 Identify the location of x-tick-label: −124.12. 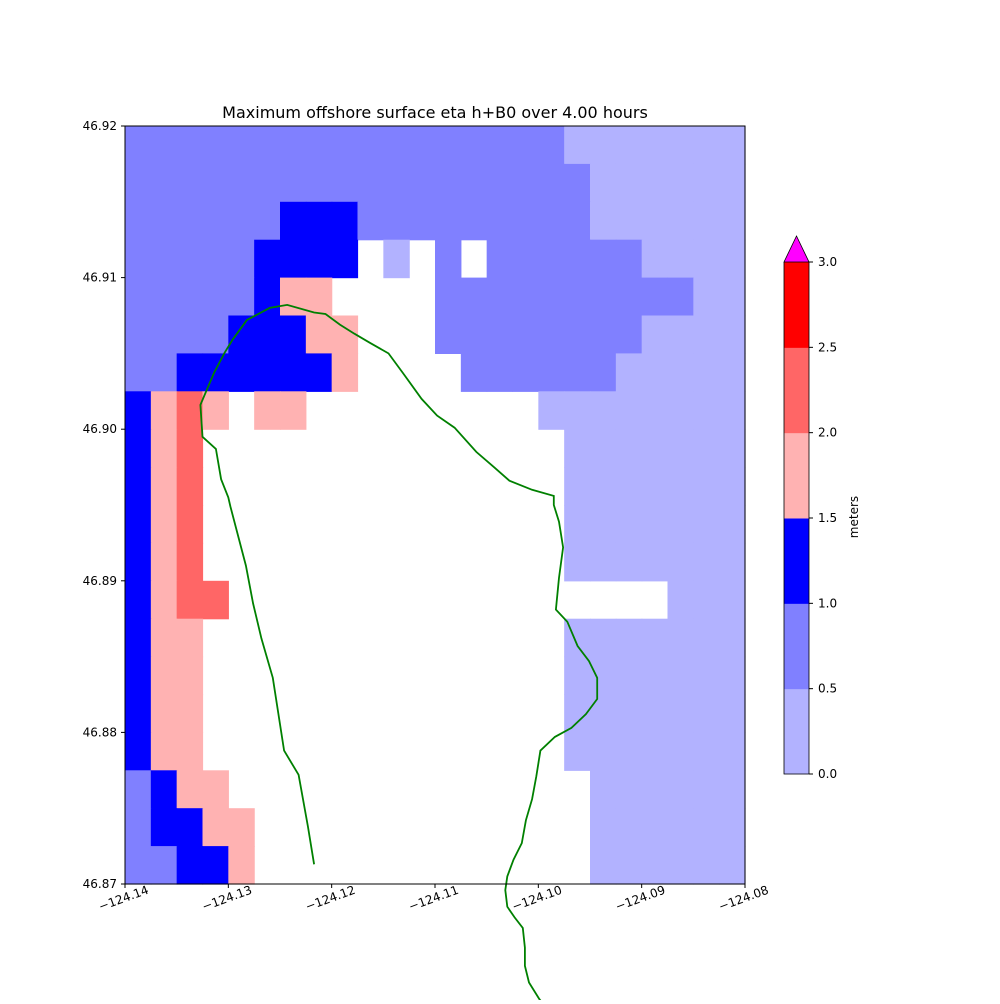
(330, 898).